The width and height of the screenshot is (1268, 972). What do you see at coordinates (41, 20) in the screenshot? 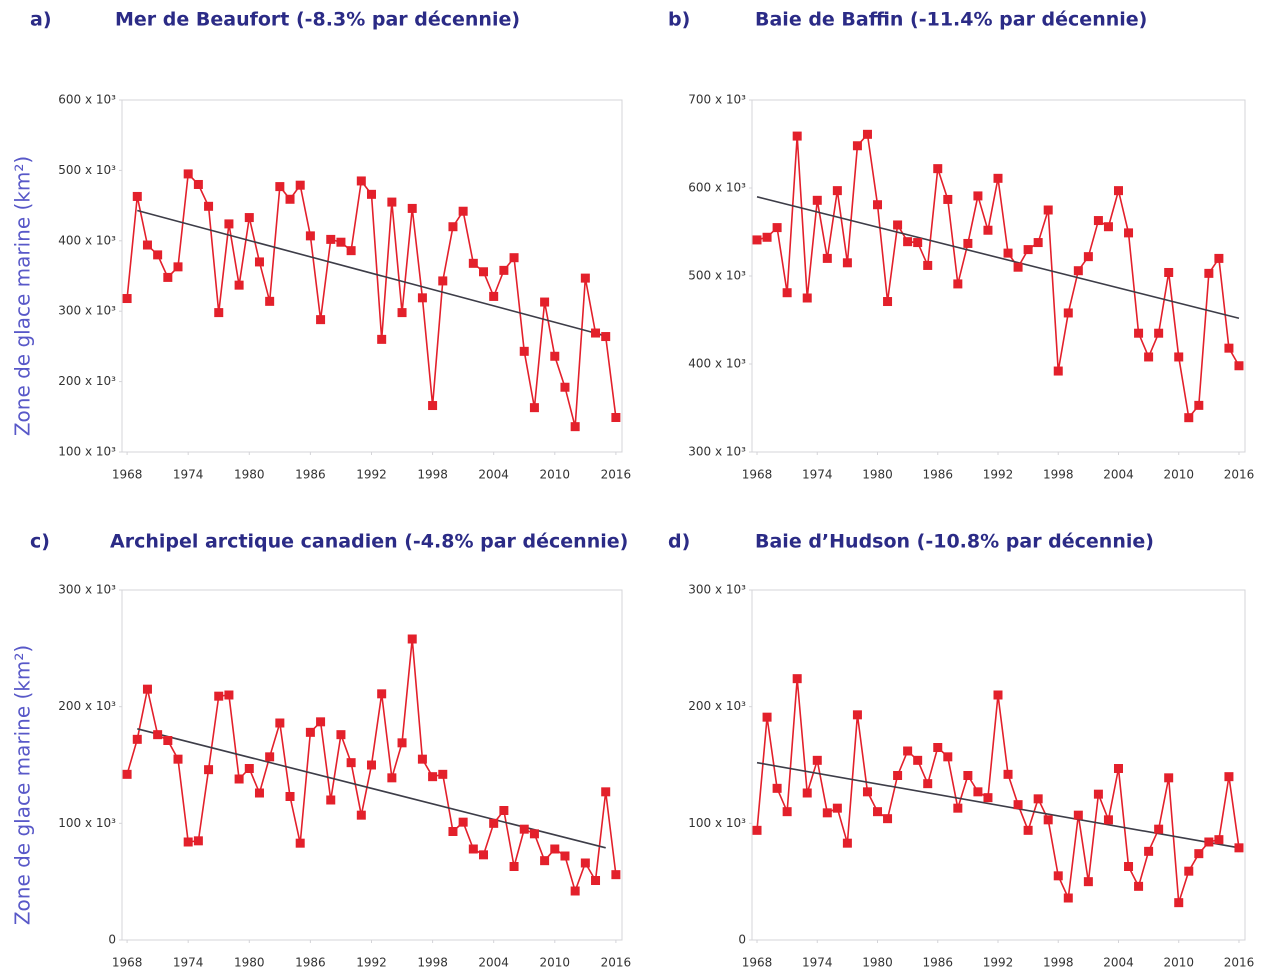
I see `panel-label: a)` at bounding box center [41, 20].